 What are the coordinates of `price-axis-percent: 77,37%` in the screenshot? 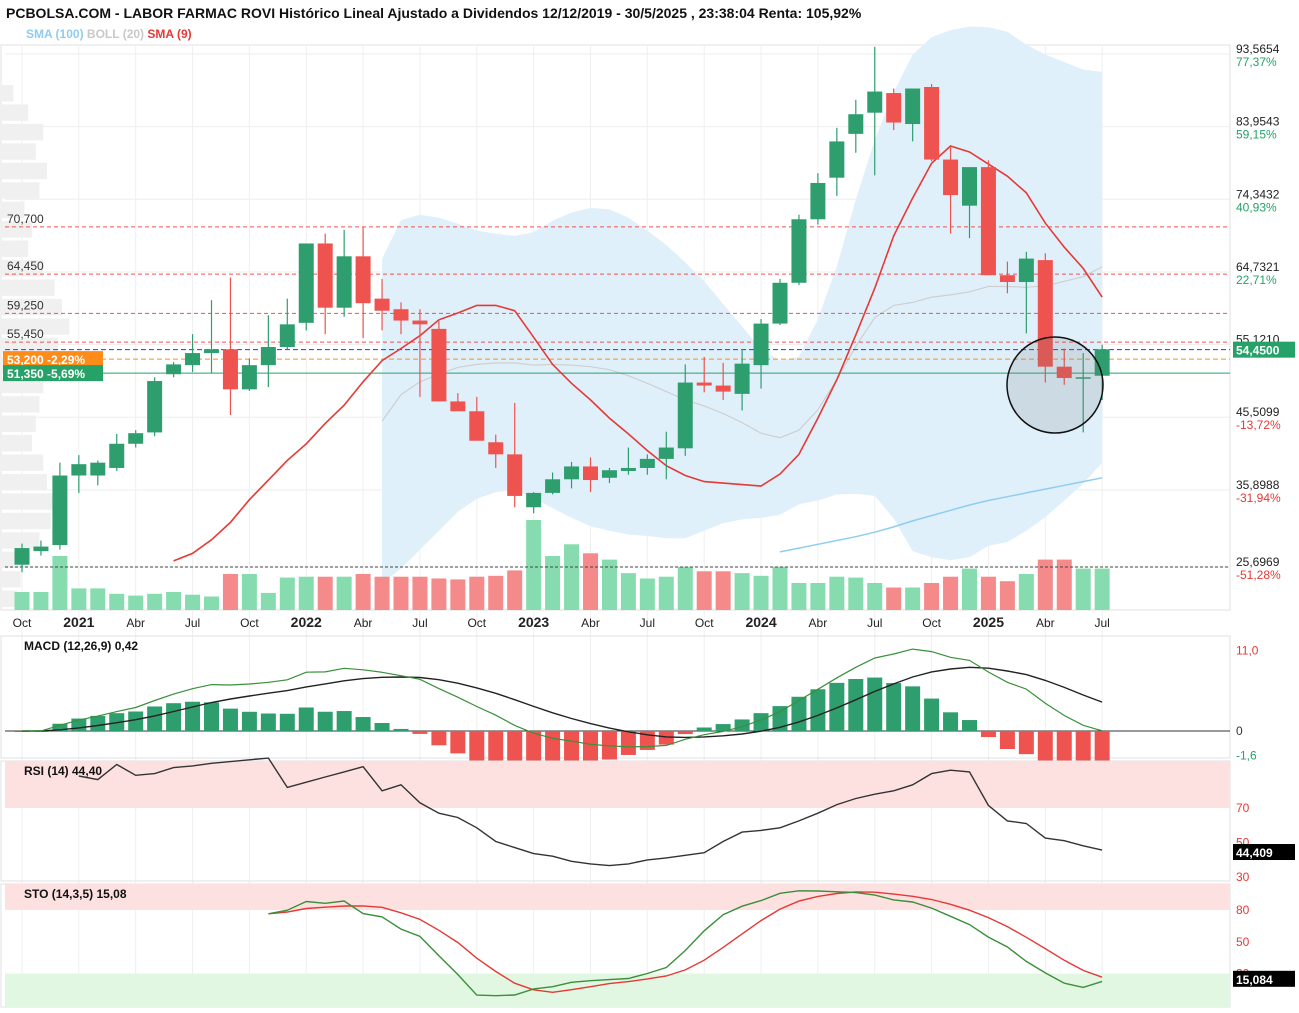 It's located at (1256, 62).